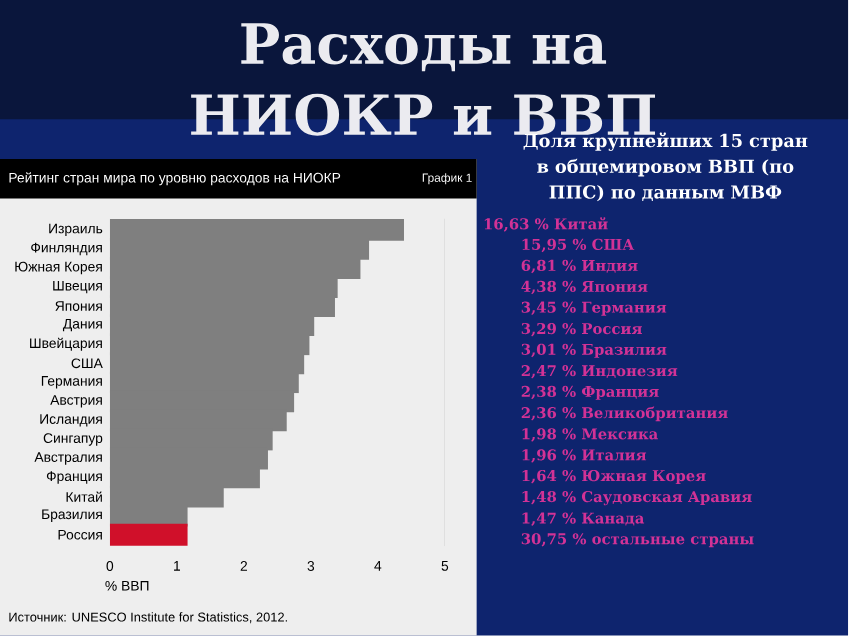  Describe the element at coordinates (423, 79) in the screenshot. I see `chart-title: Расходы на НИОКР и ВВП` at that location.